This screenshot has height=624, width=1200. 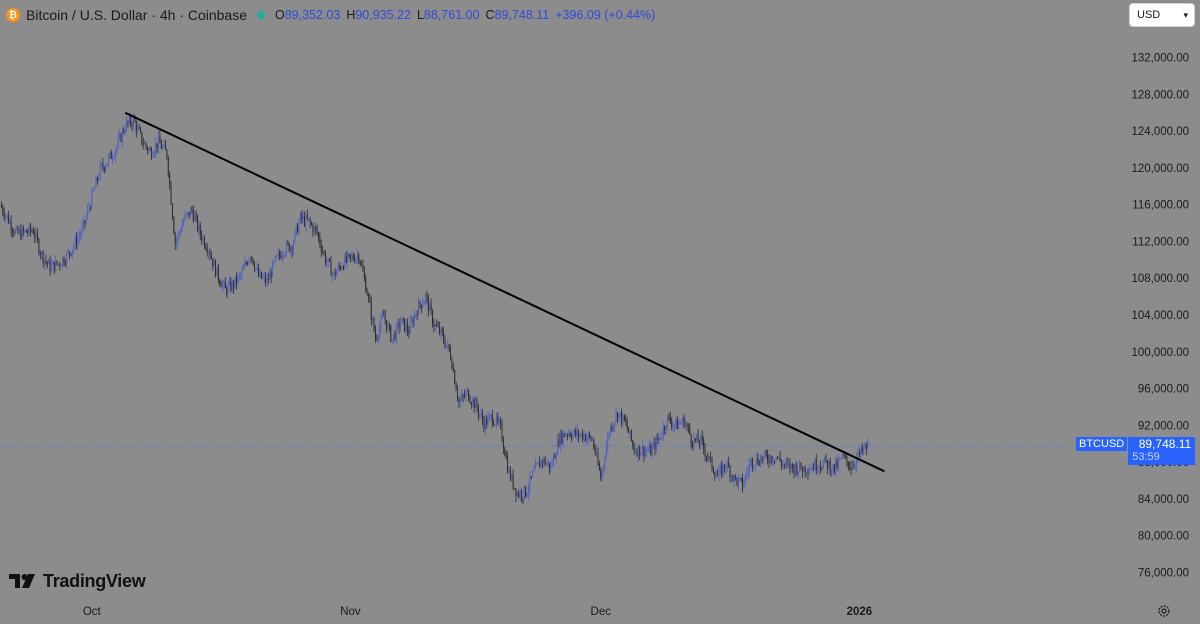 What do you see at coordinates (1160, 95) in the screenshot?
I see `y-tick-label: 128,000.00` at bounding box center [1160, 95].